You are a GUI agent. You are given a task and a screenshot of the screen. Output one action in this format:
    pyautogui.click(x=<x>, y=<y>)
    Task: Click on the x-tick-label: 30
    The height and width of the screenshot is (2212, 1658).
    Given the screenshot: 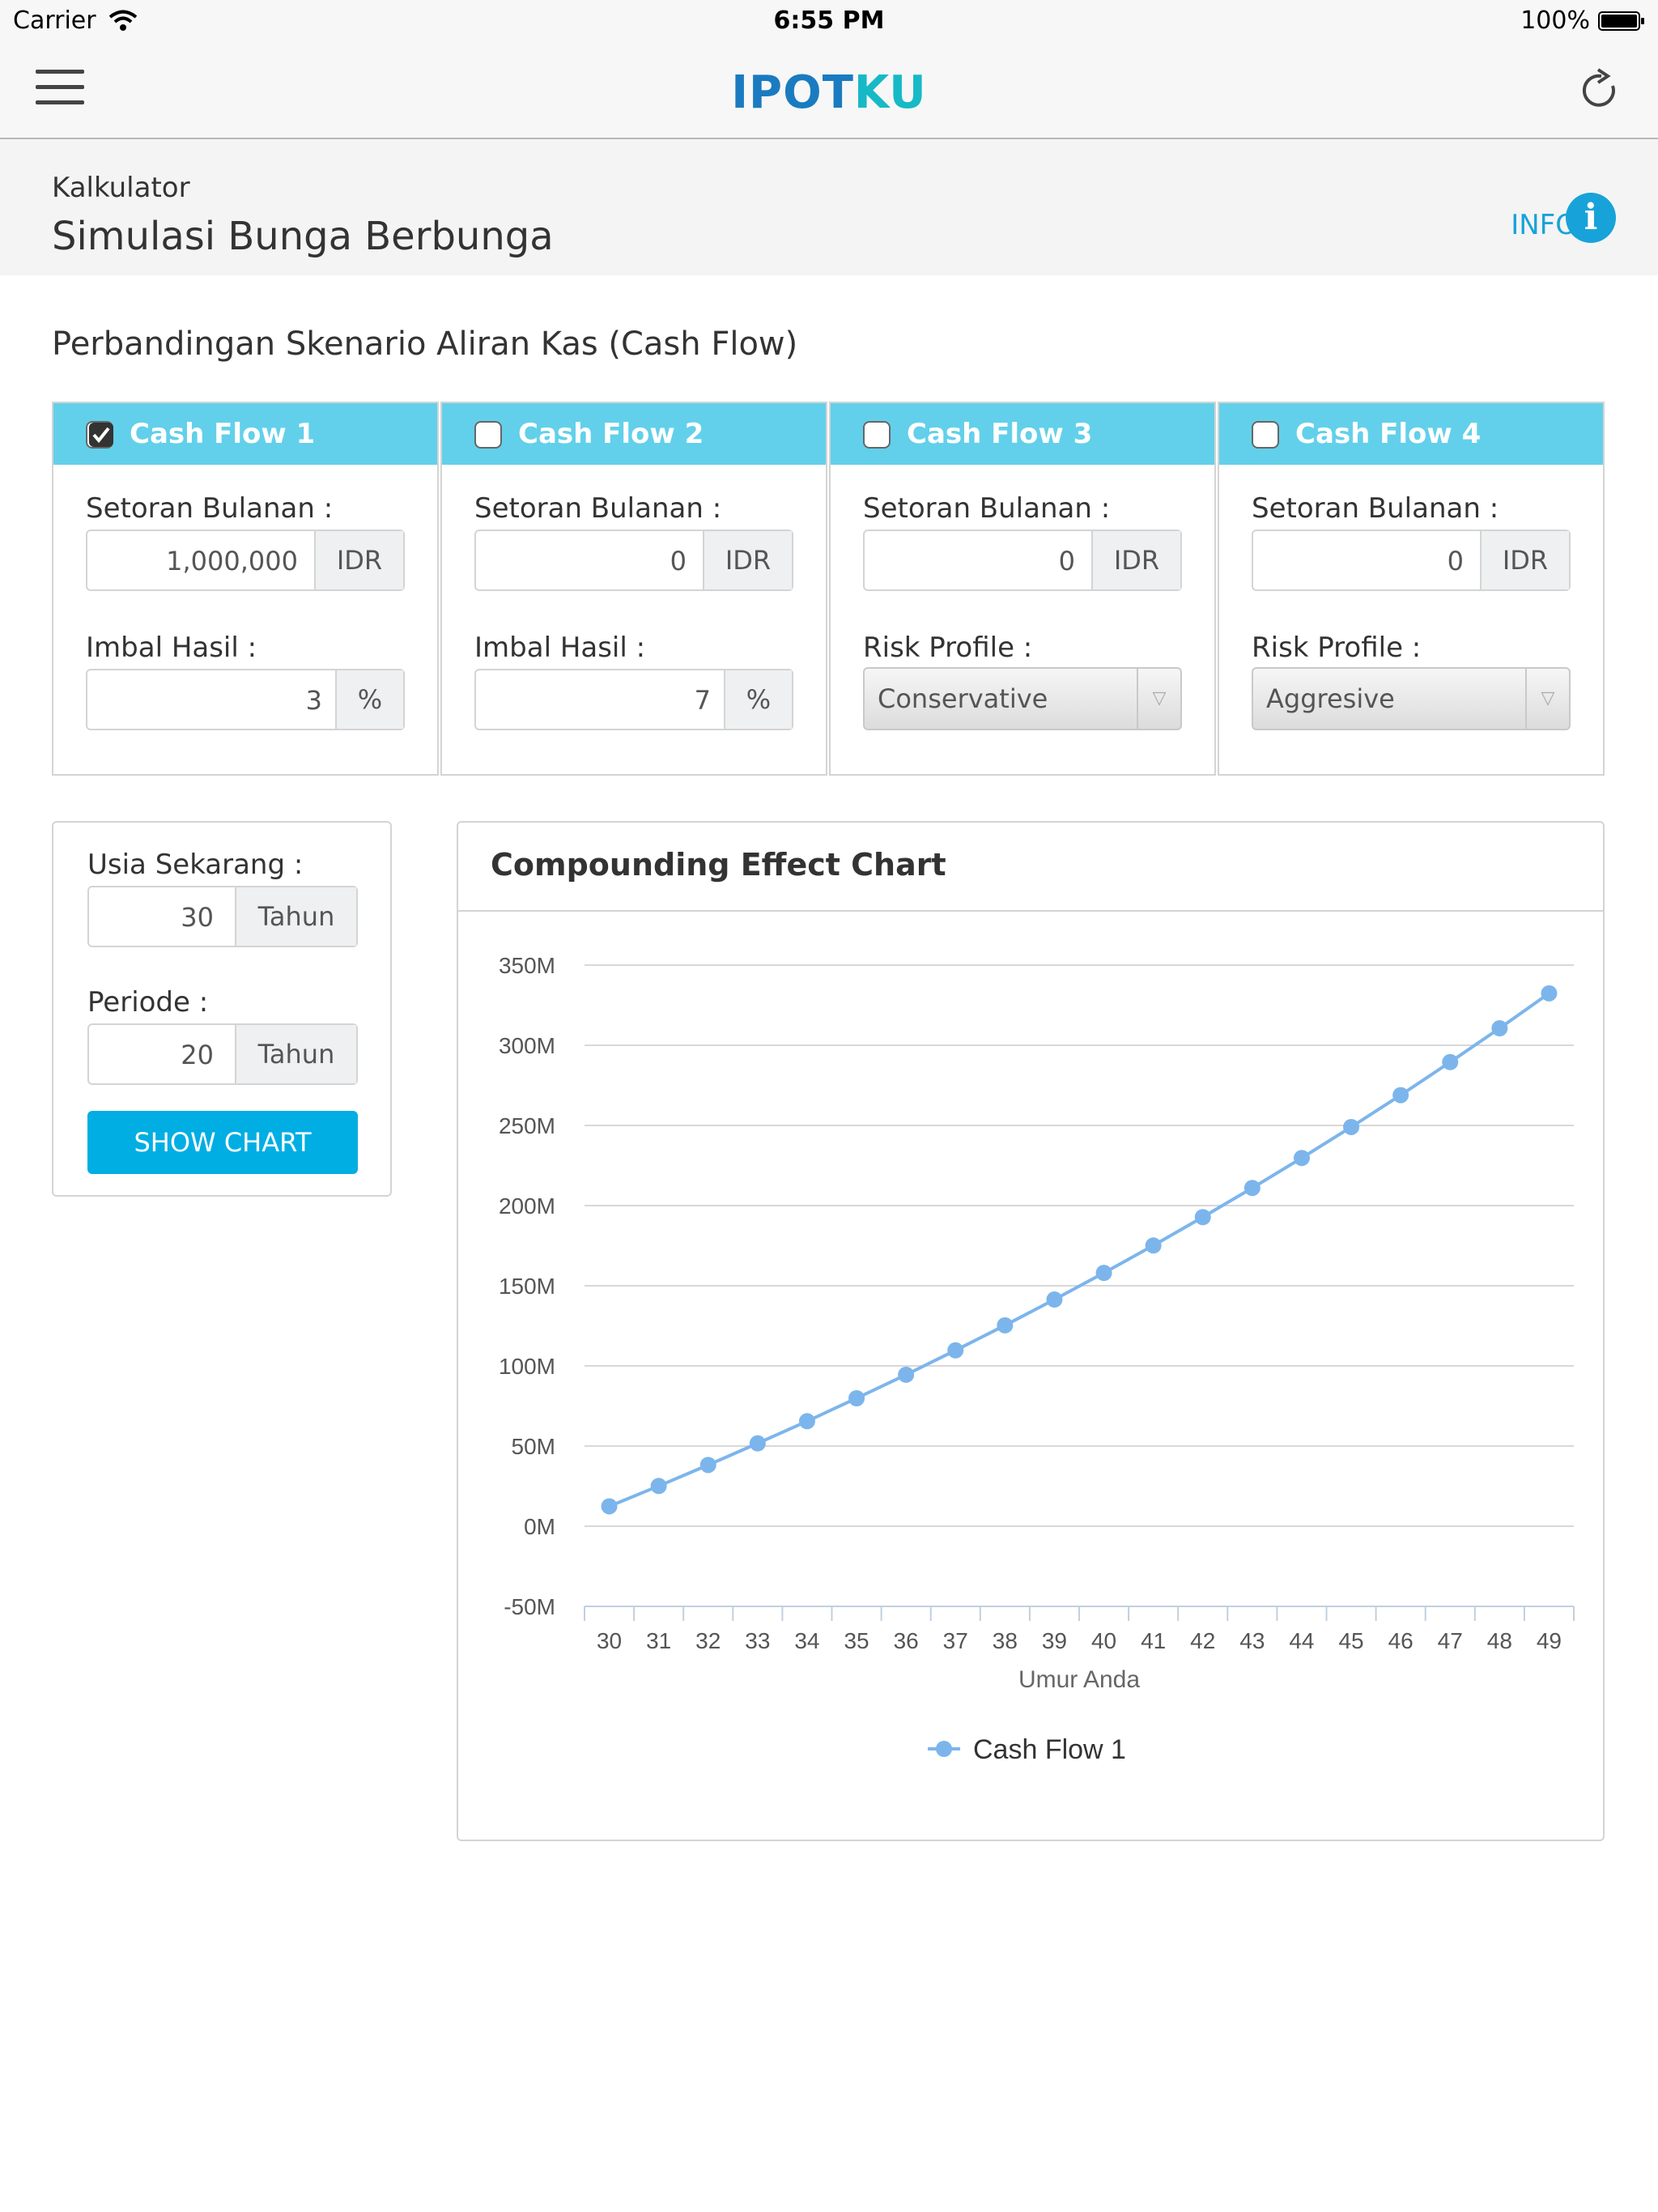 What is the action you would take?
    pyautogui.click(x=609, y=1641)
    